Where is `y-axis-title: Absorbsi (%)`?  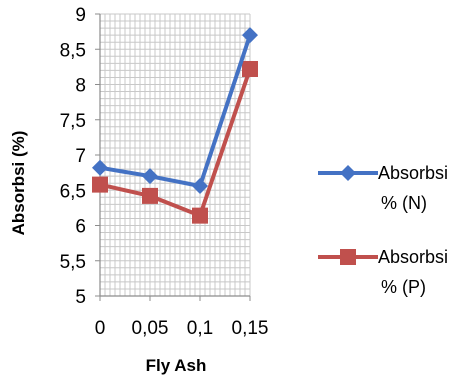 y-axis-title: Absorbsi (%) is located at coordinates (18, 183).